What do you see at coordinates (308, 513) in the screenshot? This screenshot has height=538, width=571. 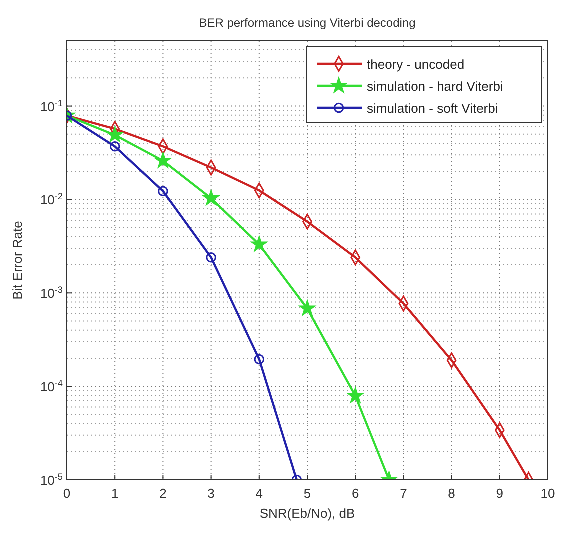 I see `x-axis-title: SNR(Eb/No), dB` at bounding box center [308, 513].